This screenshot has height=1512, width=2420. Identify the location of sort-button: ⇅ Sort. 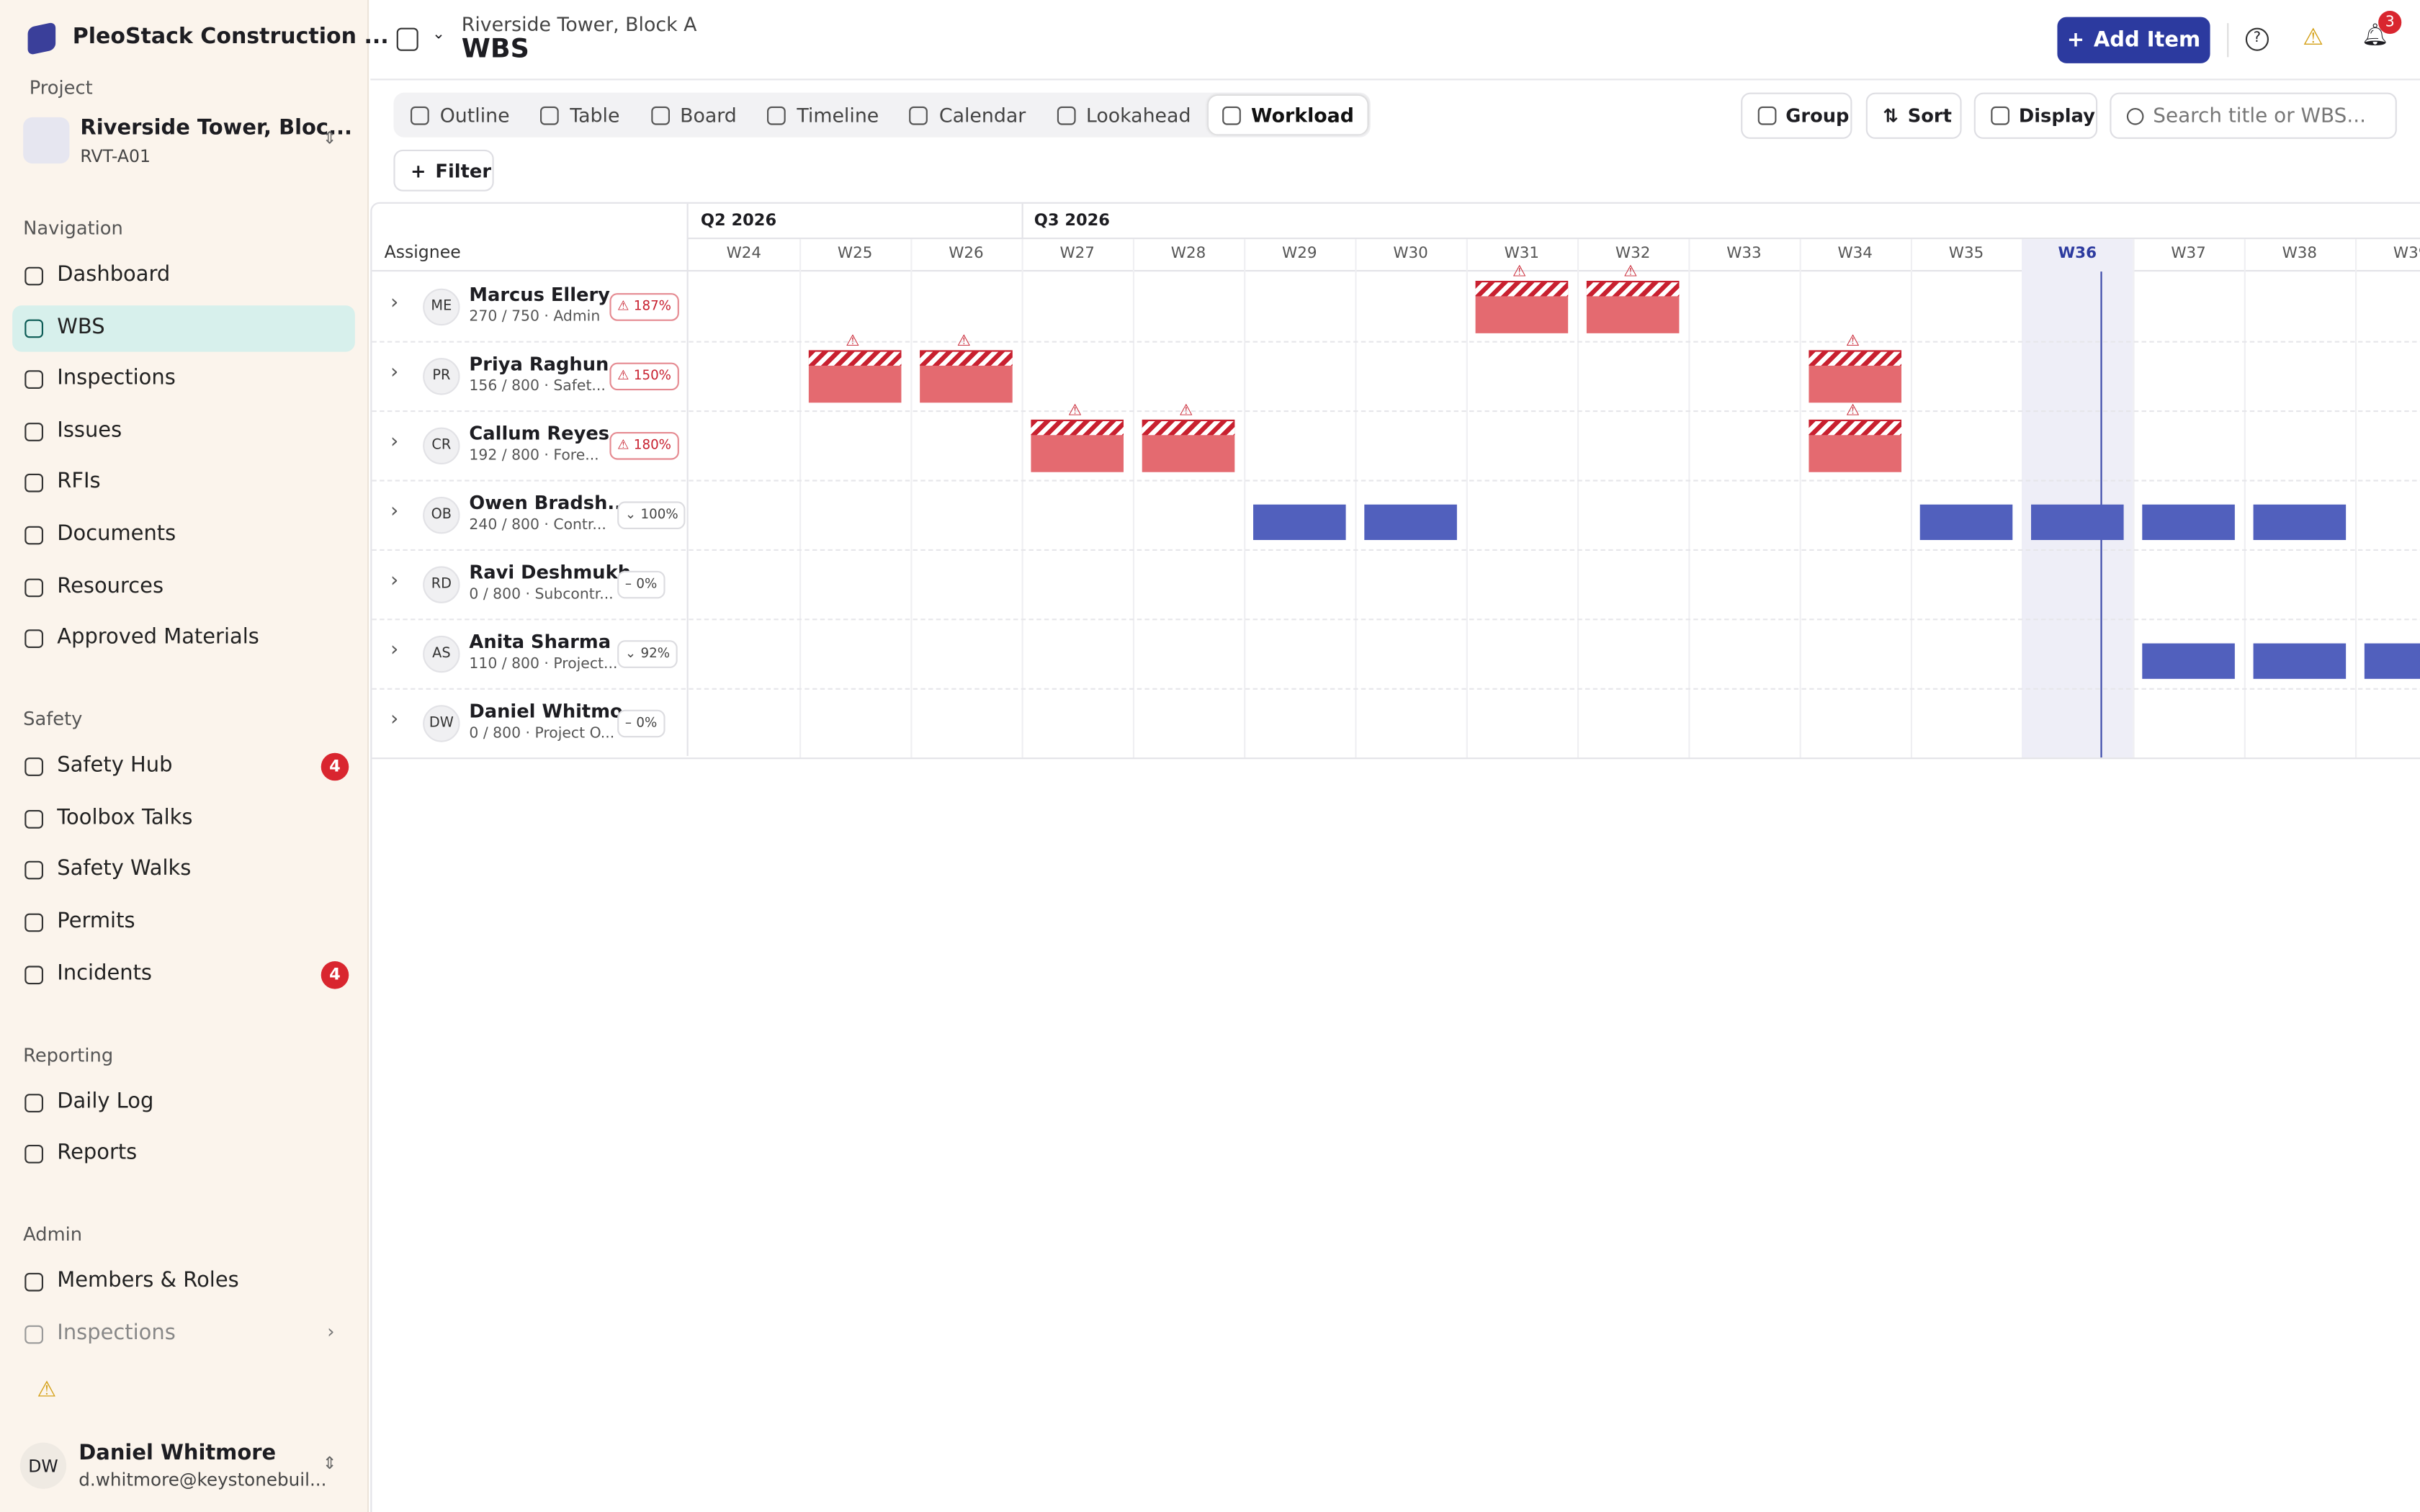
(1913, 115).